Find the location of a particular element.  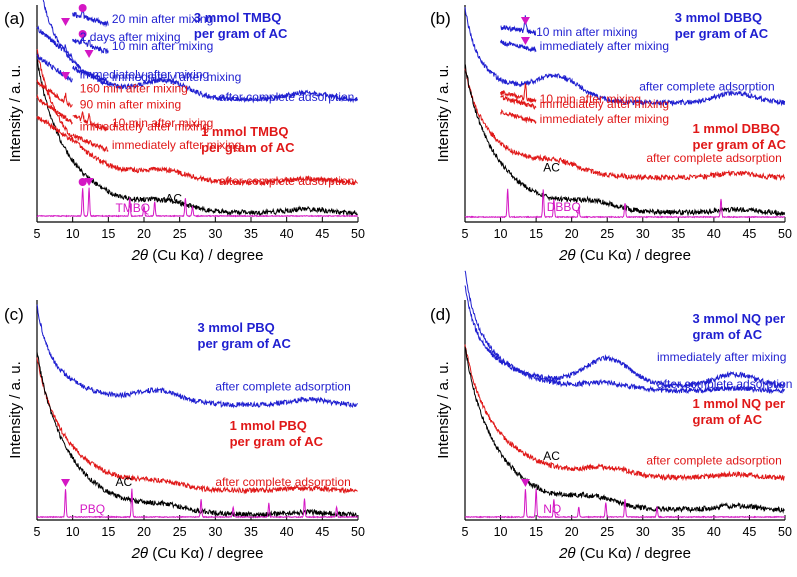

series-label: 160 min after mixing is located at coordinates (134, 89).